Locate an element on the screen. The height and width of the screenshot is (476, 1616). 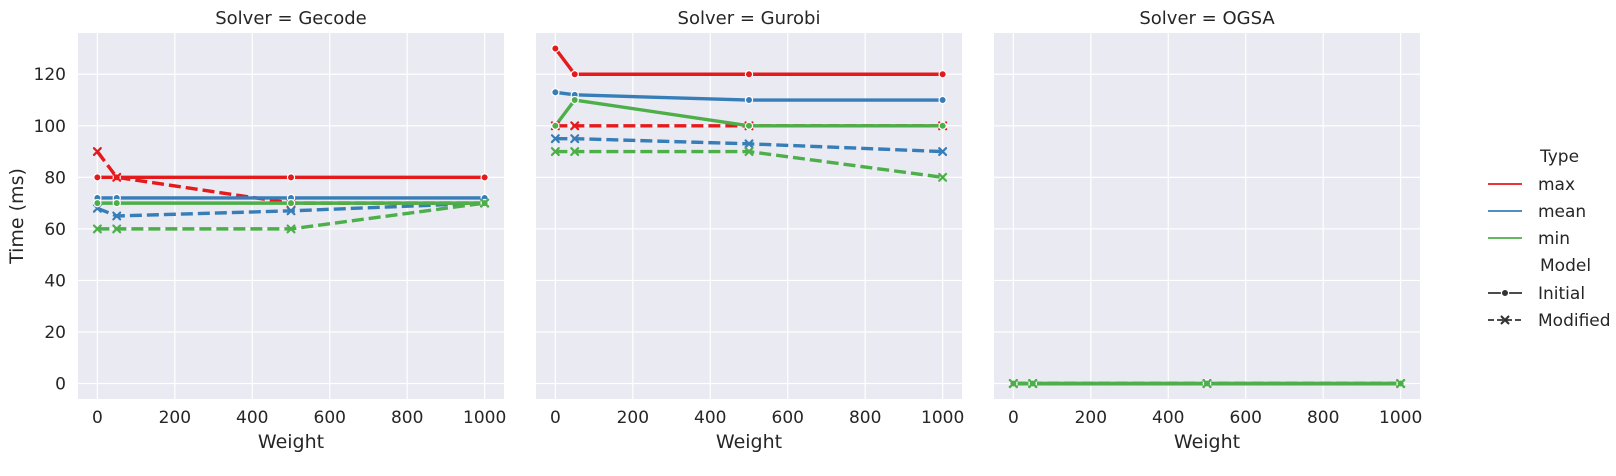
panel-title: Solver = Gecode is located at coordinates (291, 18).